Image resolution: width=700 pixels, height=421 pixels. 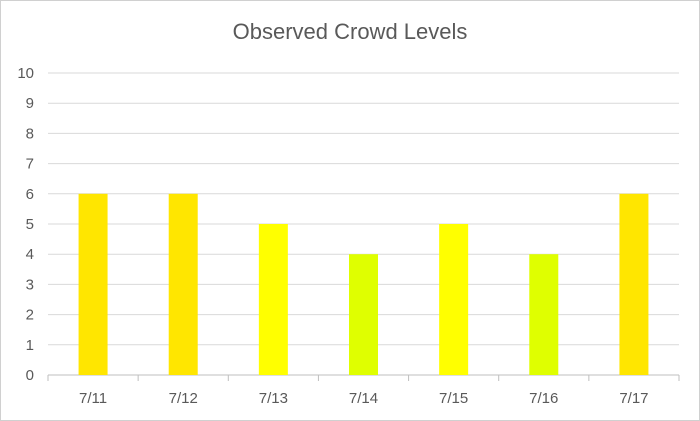 What do you see at coordinates (273, 398) in the screenshot?
I see `x-tick-label: 7/13` at bounding box center [273, 398].